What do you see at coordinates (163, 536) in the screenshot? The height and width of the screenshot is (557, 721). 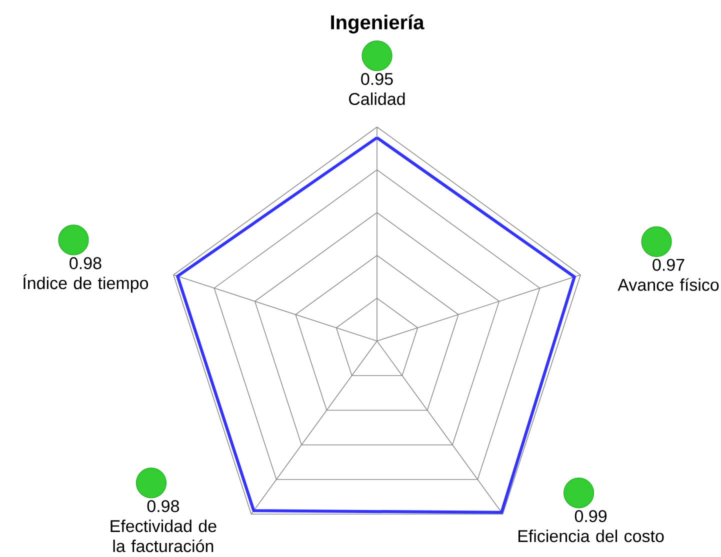 I see `spoke-label: Efectividad de la facturación` at bounding box center [163, 536].